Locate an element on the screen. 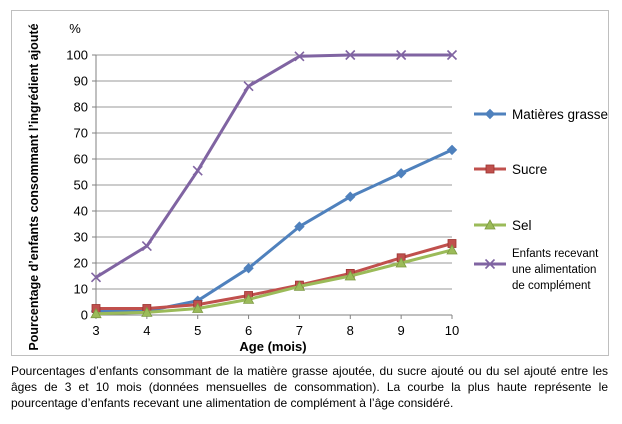 The image size is (622, 424). y-tick-label: 100 is located at coordinates (77, 55).